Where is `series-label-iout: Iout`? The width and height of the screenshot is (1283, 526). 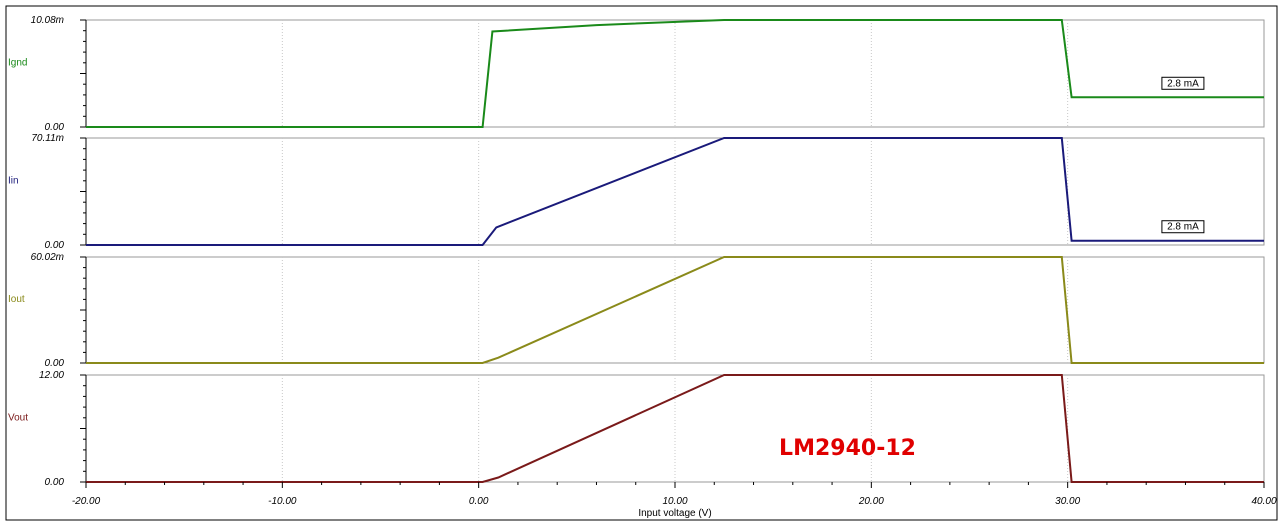
series-label-iout: Iout is located at coordinates (16, 299).